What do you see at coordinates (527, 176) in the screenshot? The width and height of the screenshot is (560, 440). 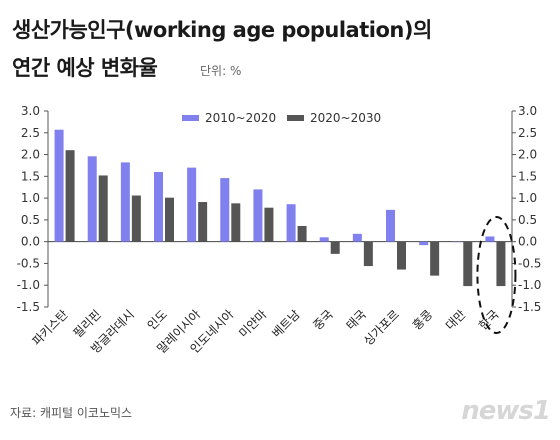 I see `y-tick-label-right: 1.5` at bounding box center [527, 176].